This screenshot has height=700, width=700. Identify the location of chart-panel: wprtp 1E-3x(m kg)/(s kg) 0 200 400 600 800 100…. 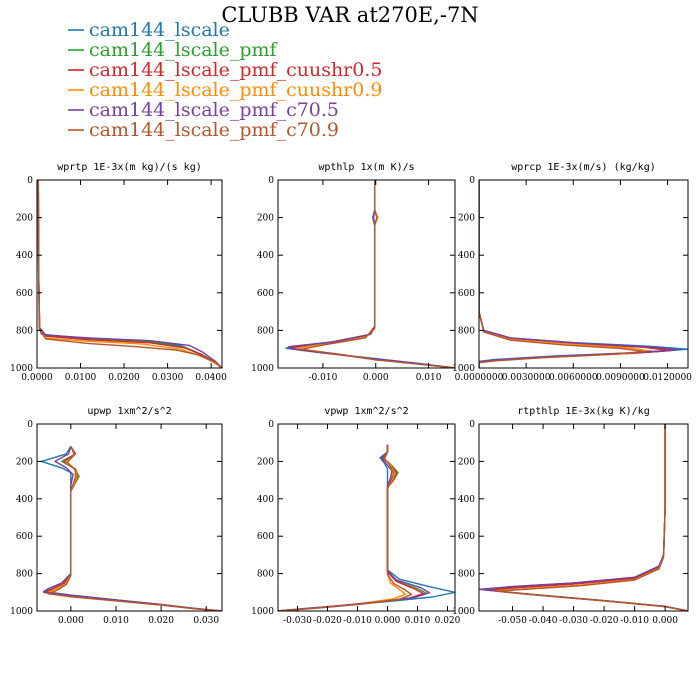
(118, 272).